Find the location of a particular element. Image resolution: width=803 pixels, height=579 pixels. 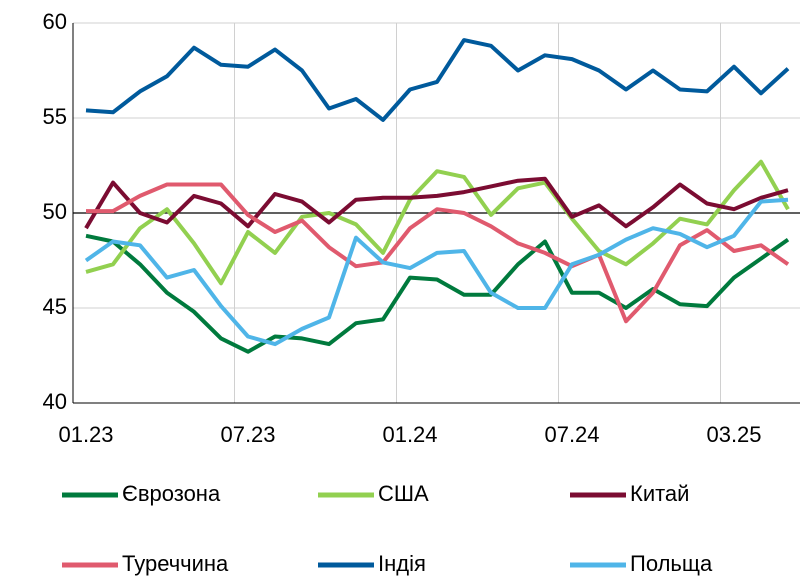

y-tick-label: 50 is located at coordinates (55, 211).